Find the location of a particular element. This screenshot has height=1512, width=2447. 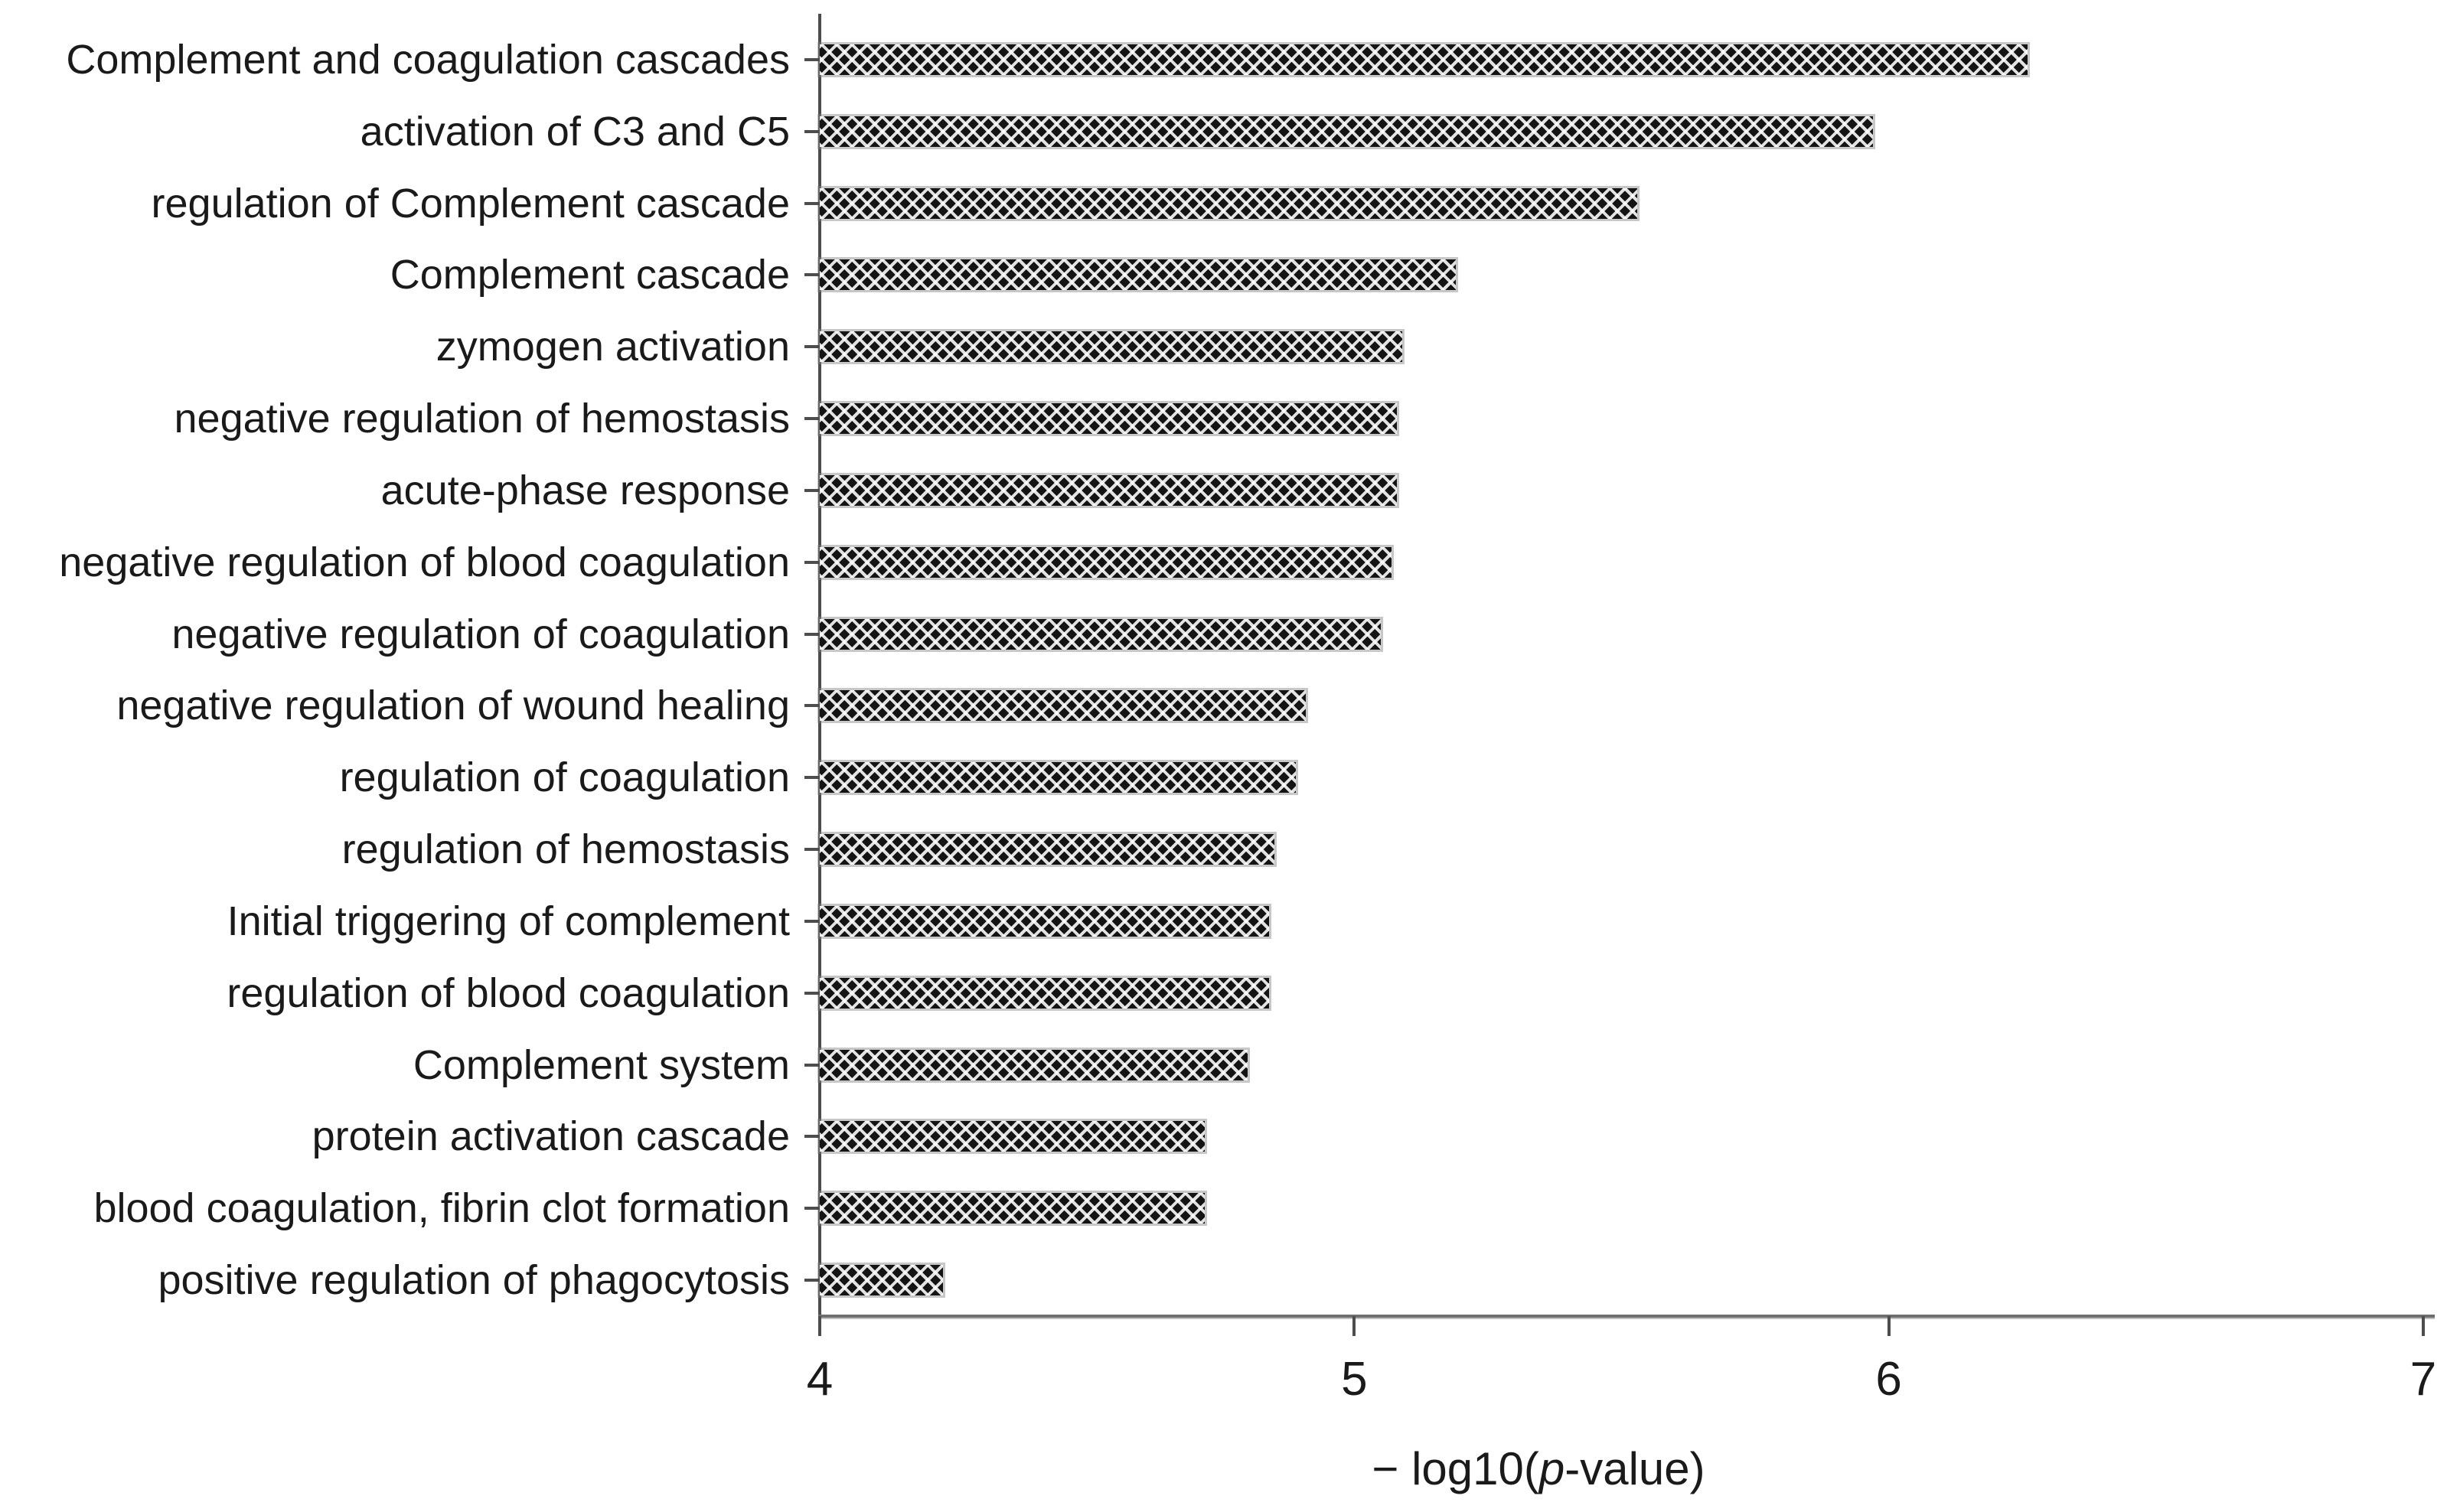

category-label-row: Initial triggering of complement is located at coordinates (395, 921).